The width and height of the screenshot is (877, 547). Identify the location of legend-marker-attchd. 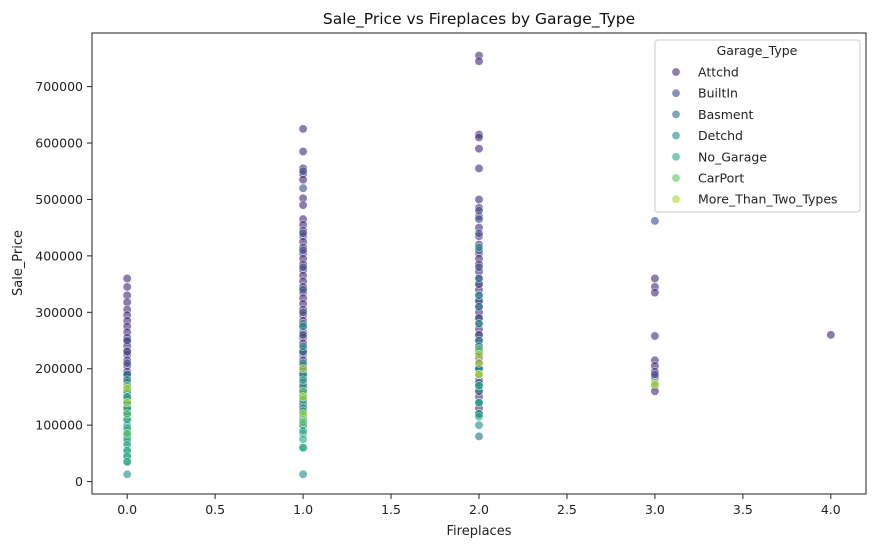
(676, 72).